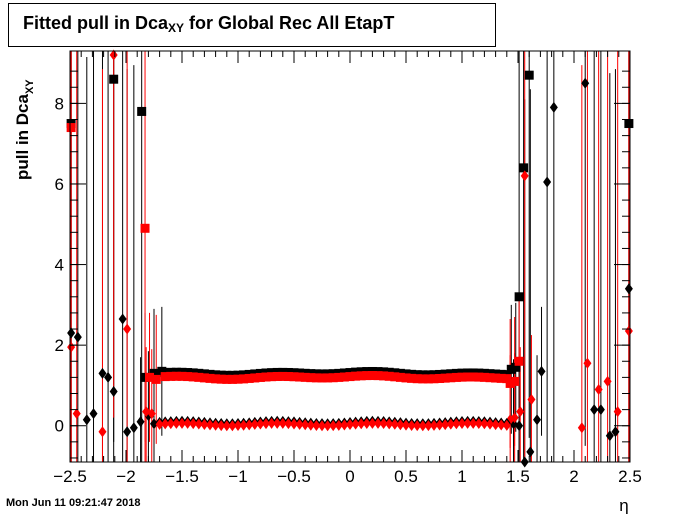  I want to click on x-tick-label: 1, so click(461, 476).